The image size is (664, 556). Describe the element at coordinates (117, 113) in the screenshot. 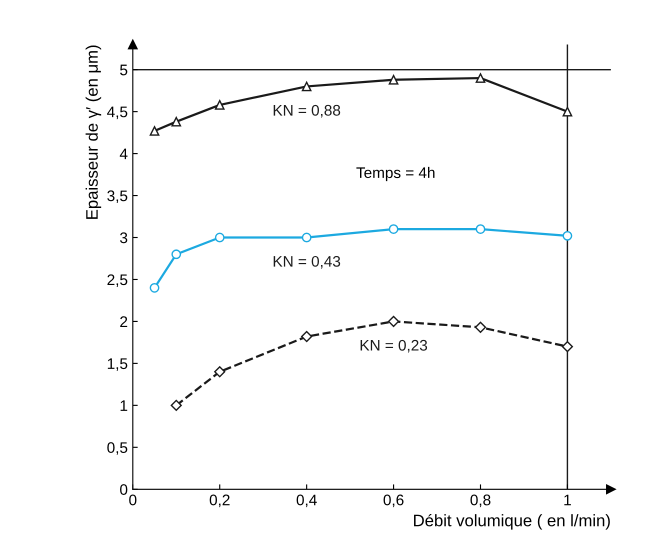

I see `y-tick-label: 4,5` at that location.